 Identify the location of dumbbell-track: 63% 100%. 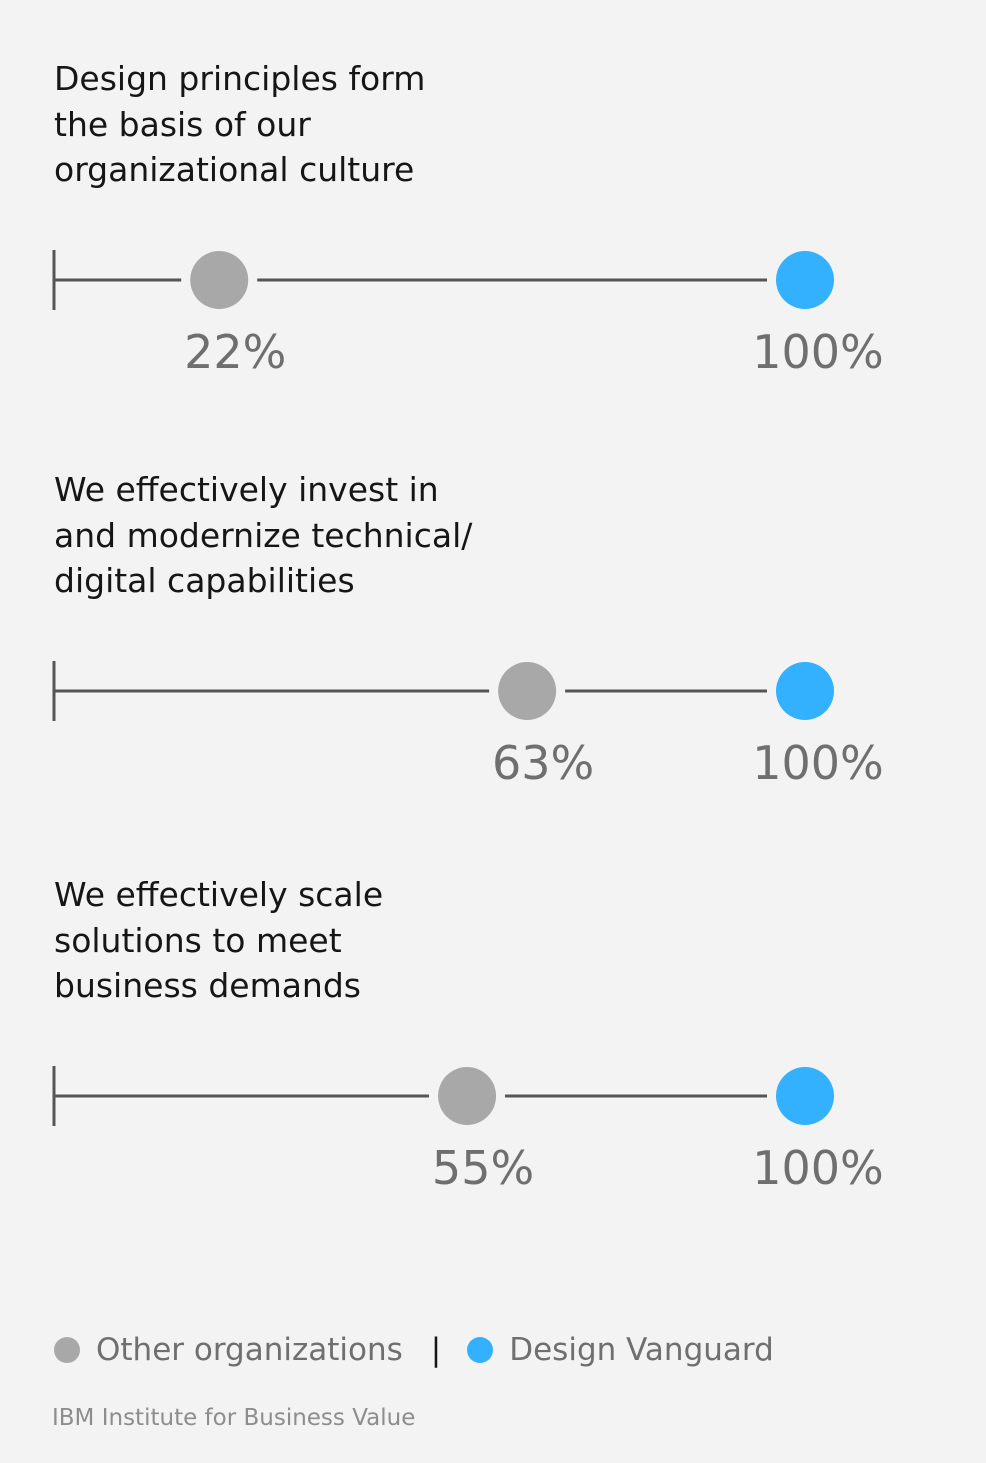
(468, 725).